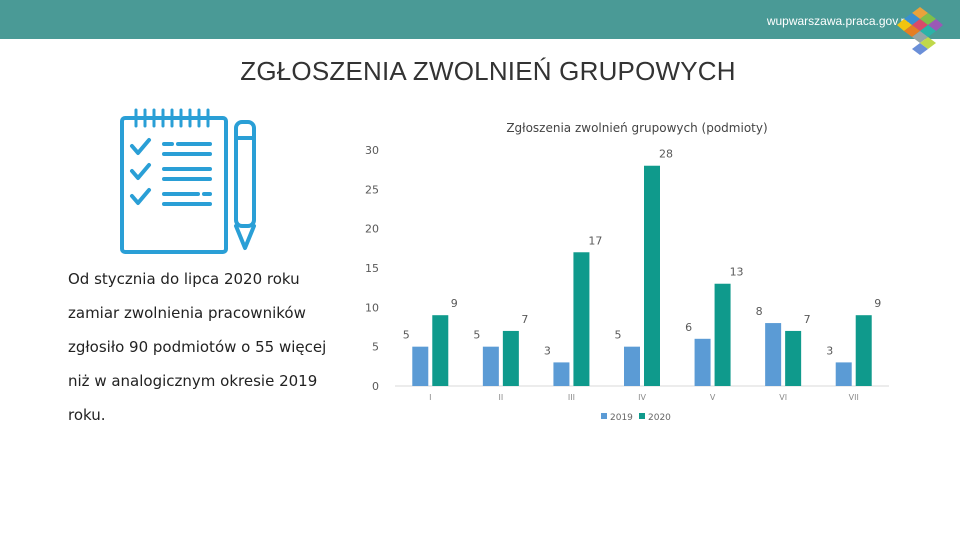 The width and height of the screenshot is (960, 540). I want to click on data-label: 17, so click(595, 240).